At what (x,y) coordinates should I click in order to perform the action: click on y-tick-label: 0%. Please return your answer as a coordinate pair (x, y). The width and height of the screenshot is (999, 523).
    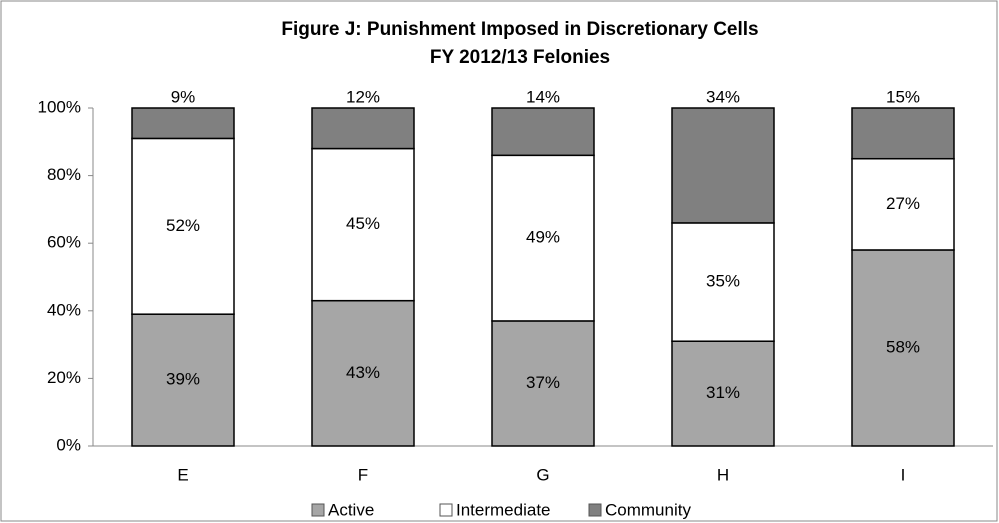
    Looking at the image, I should click on (68, 444).